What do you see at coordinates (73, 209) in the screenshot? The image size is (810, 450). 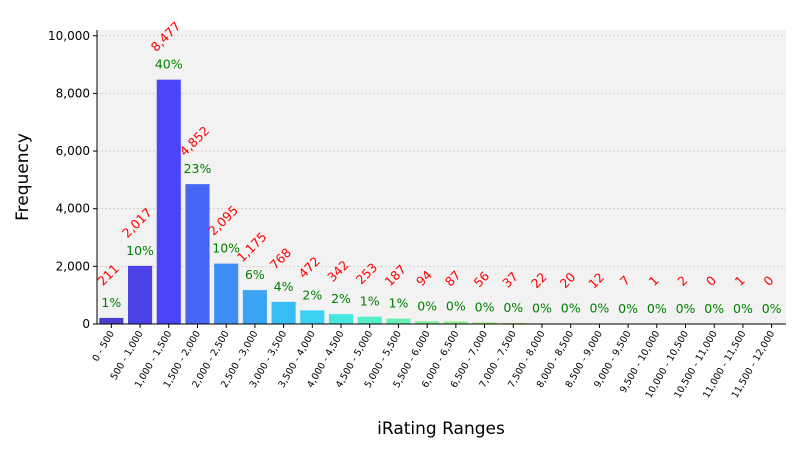 I see `y-tick-label: 4,000` at bounding box center [73, 209].